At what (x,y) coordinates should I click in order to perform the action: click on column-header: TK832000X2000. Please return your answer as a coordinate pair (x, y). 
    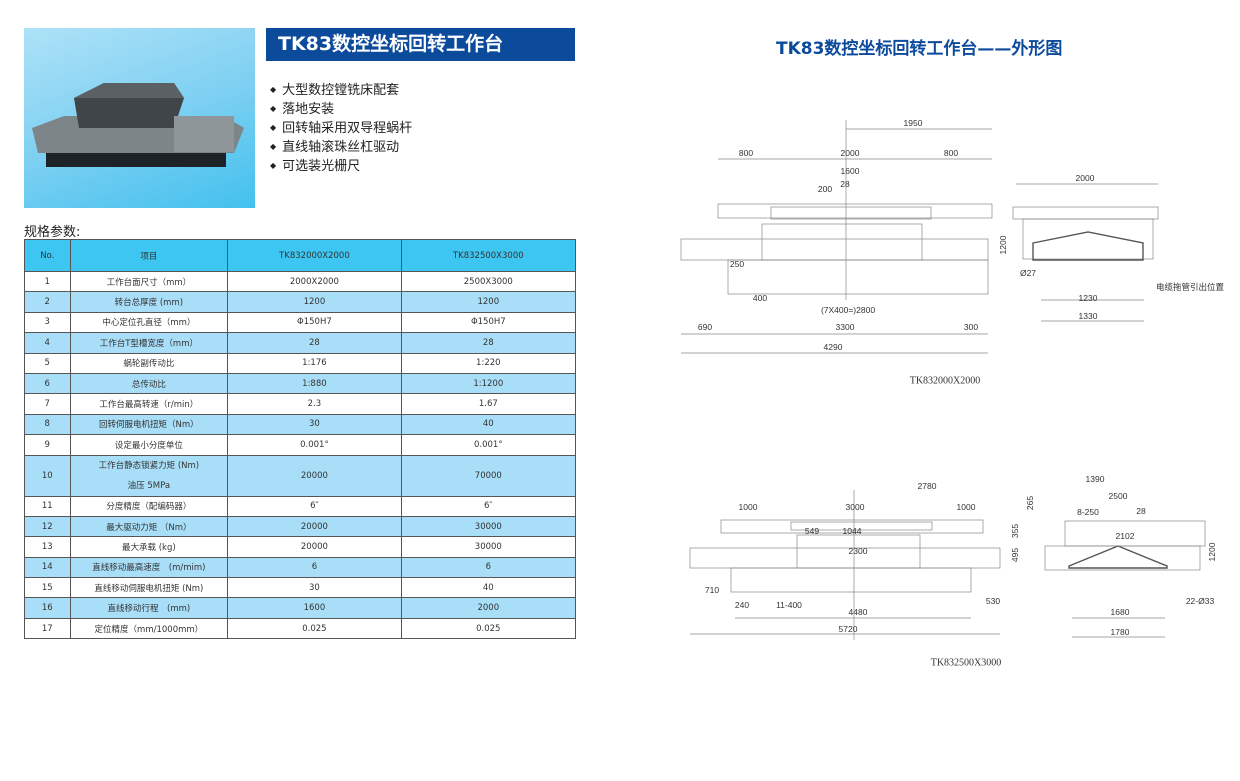
    Looking at the image, I should click on (314, 255).